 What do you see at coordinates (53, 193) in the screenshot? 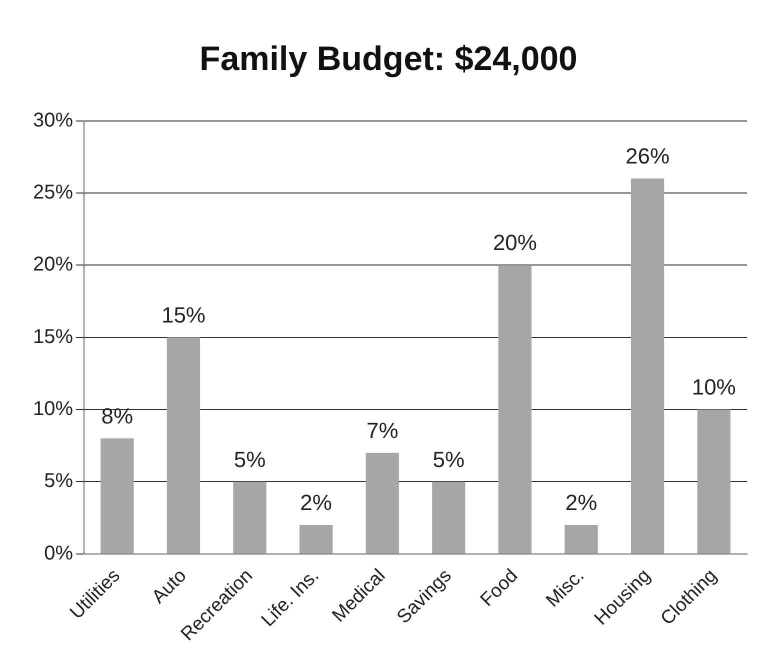
I see `y-tick-label: 25%` at bounding box center [53, 193].